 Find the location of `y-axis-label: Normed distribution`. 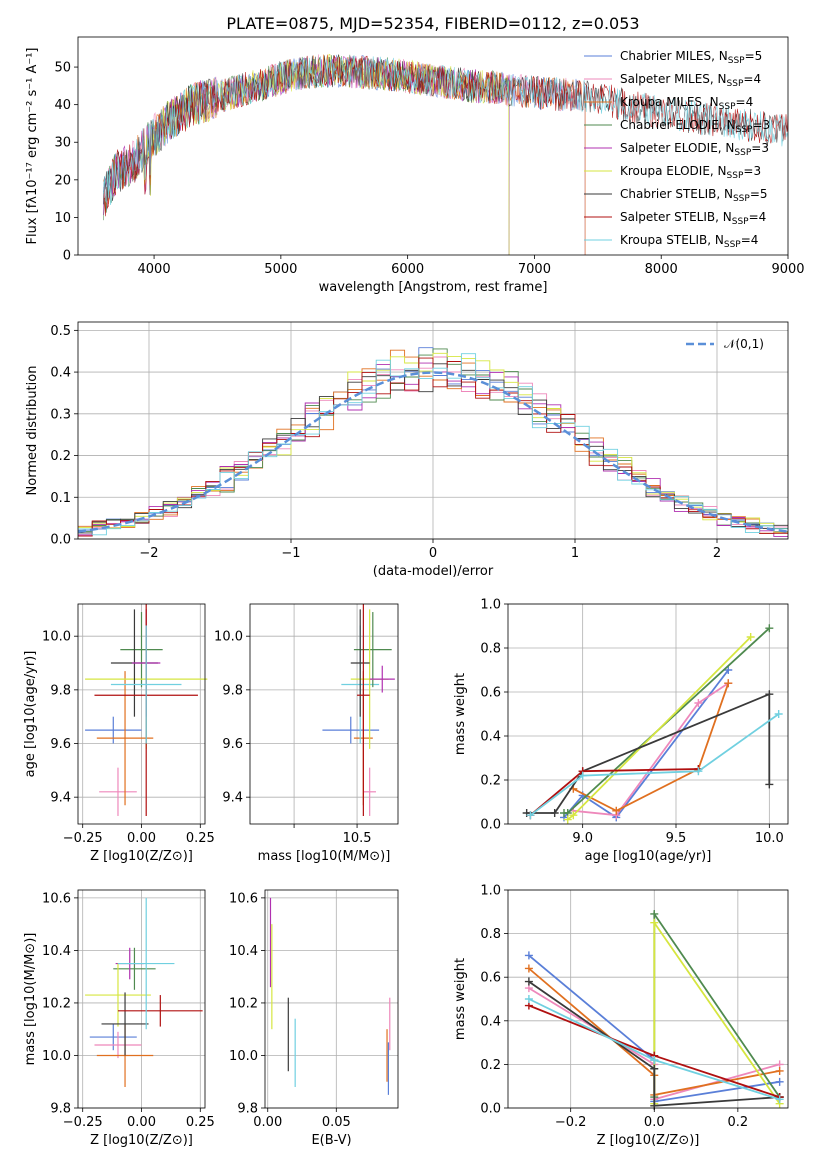

y-axis-label: Normed distribution is located at coordinates (32, 431).